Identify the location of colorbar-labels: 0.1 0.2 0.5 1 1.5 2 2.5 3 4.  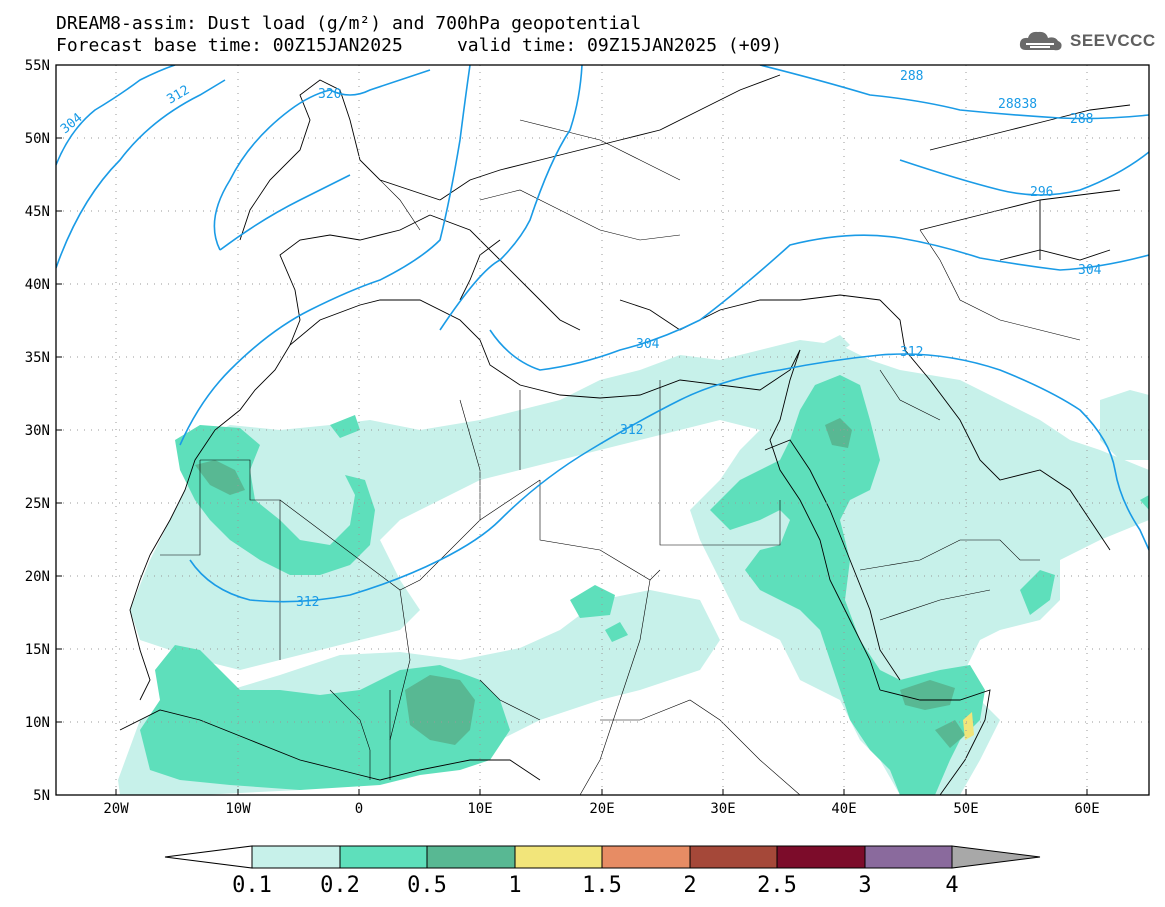
(595, 885).